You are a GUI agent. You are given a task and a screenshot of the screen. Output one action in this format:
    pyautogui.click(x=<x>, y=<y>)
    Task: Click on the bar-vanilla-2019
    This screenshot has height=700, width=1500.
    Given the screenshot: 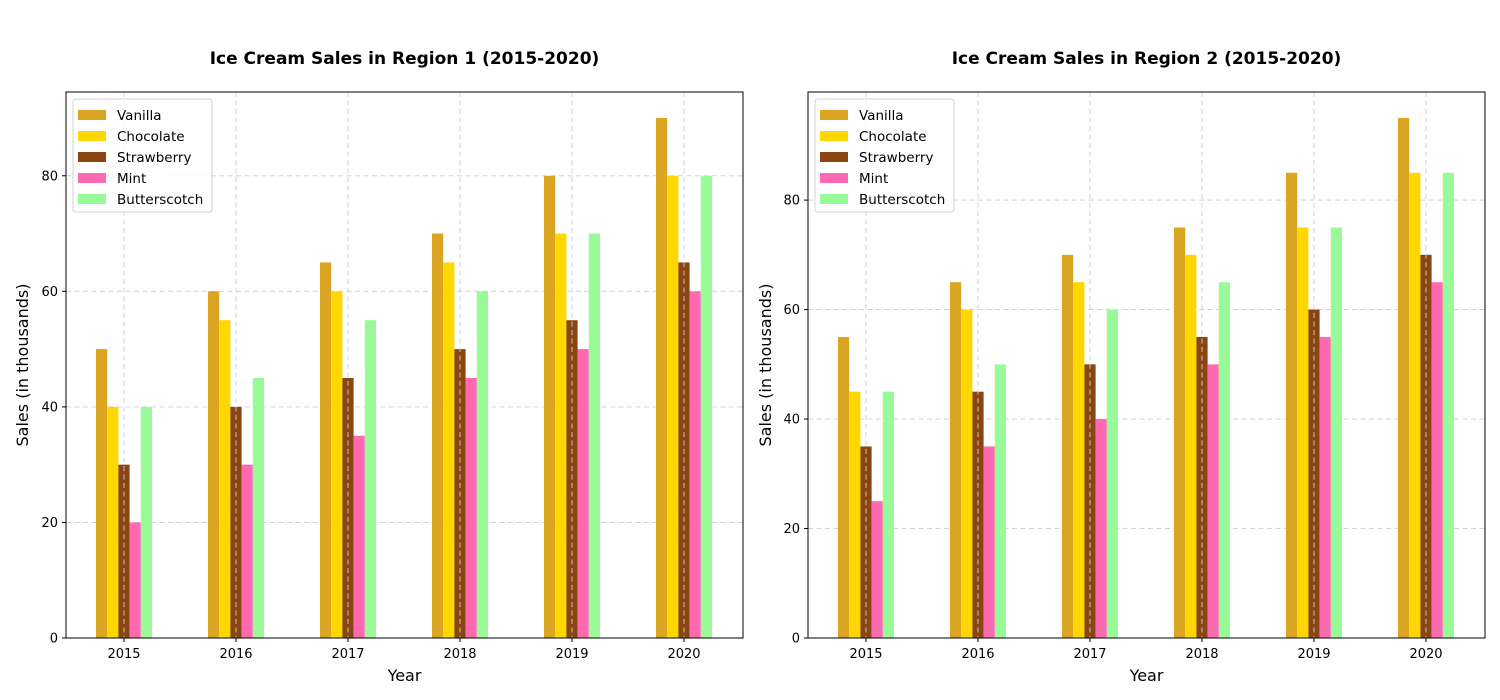 What is the action you would take?
    pyautogui.click(x=1292, y=405)
    